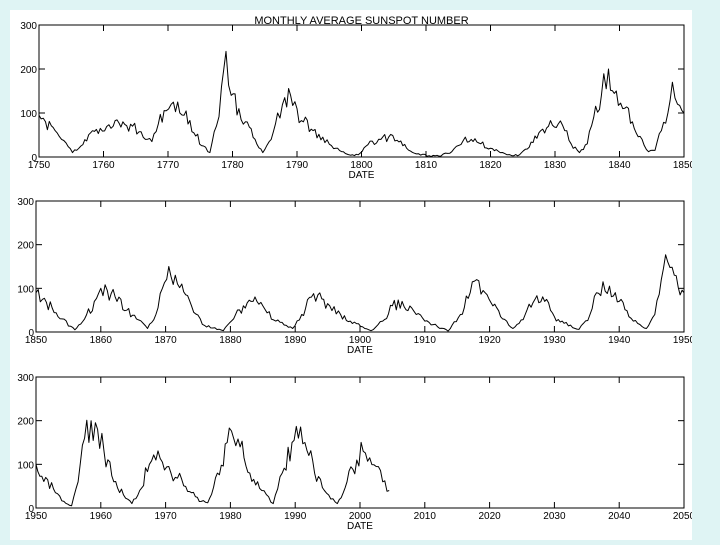 The image size is (720, 545). I want to click on x-tick-label: 1760, so click(103, 165).